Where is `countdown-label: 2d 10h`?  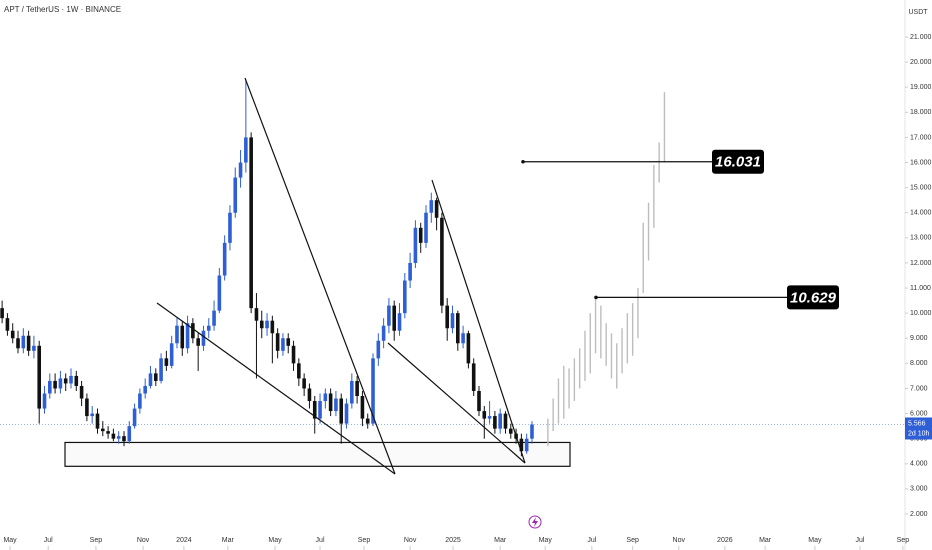
countdown-label: 2d 10h is located at coordinates (919, 433).